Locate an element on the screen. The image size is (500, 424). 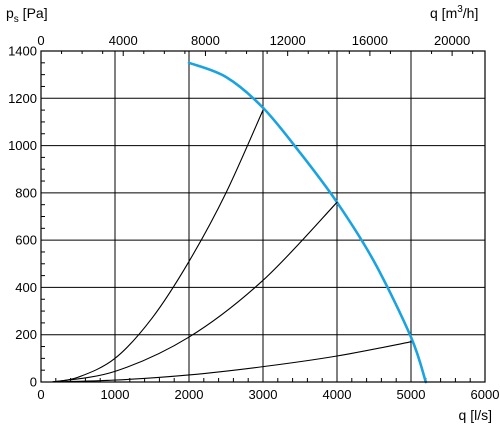
y-tick-label: 600 is located at coordinates (26, 240).